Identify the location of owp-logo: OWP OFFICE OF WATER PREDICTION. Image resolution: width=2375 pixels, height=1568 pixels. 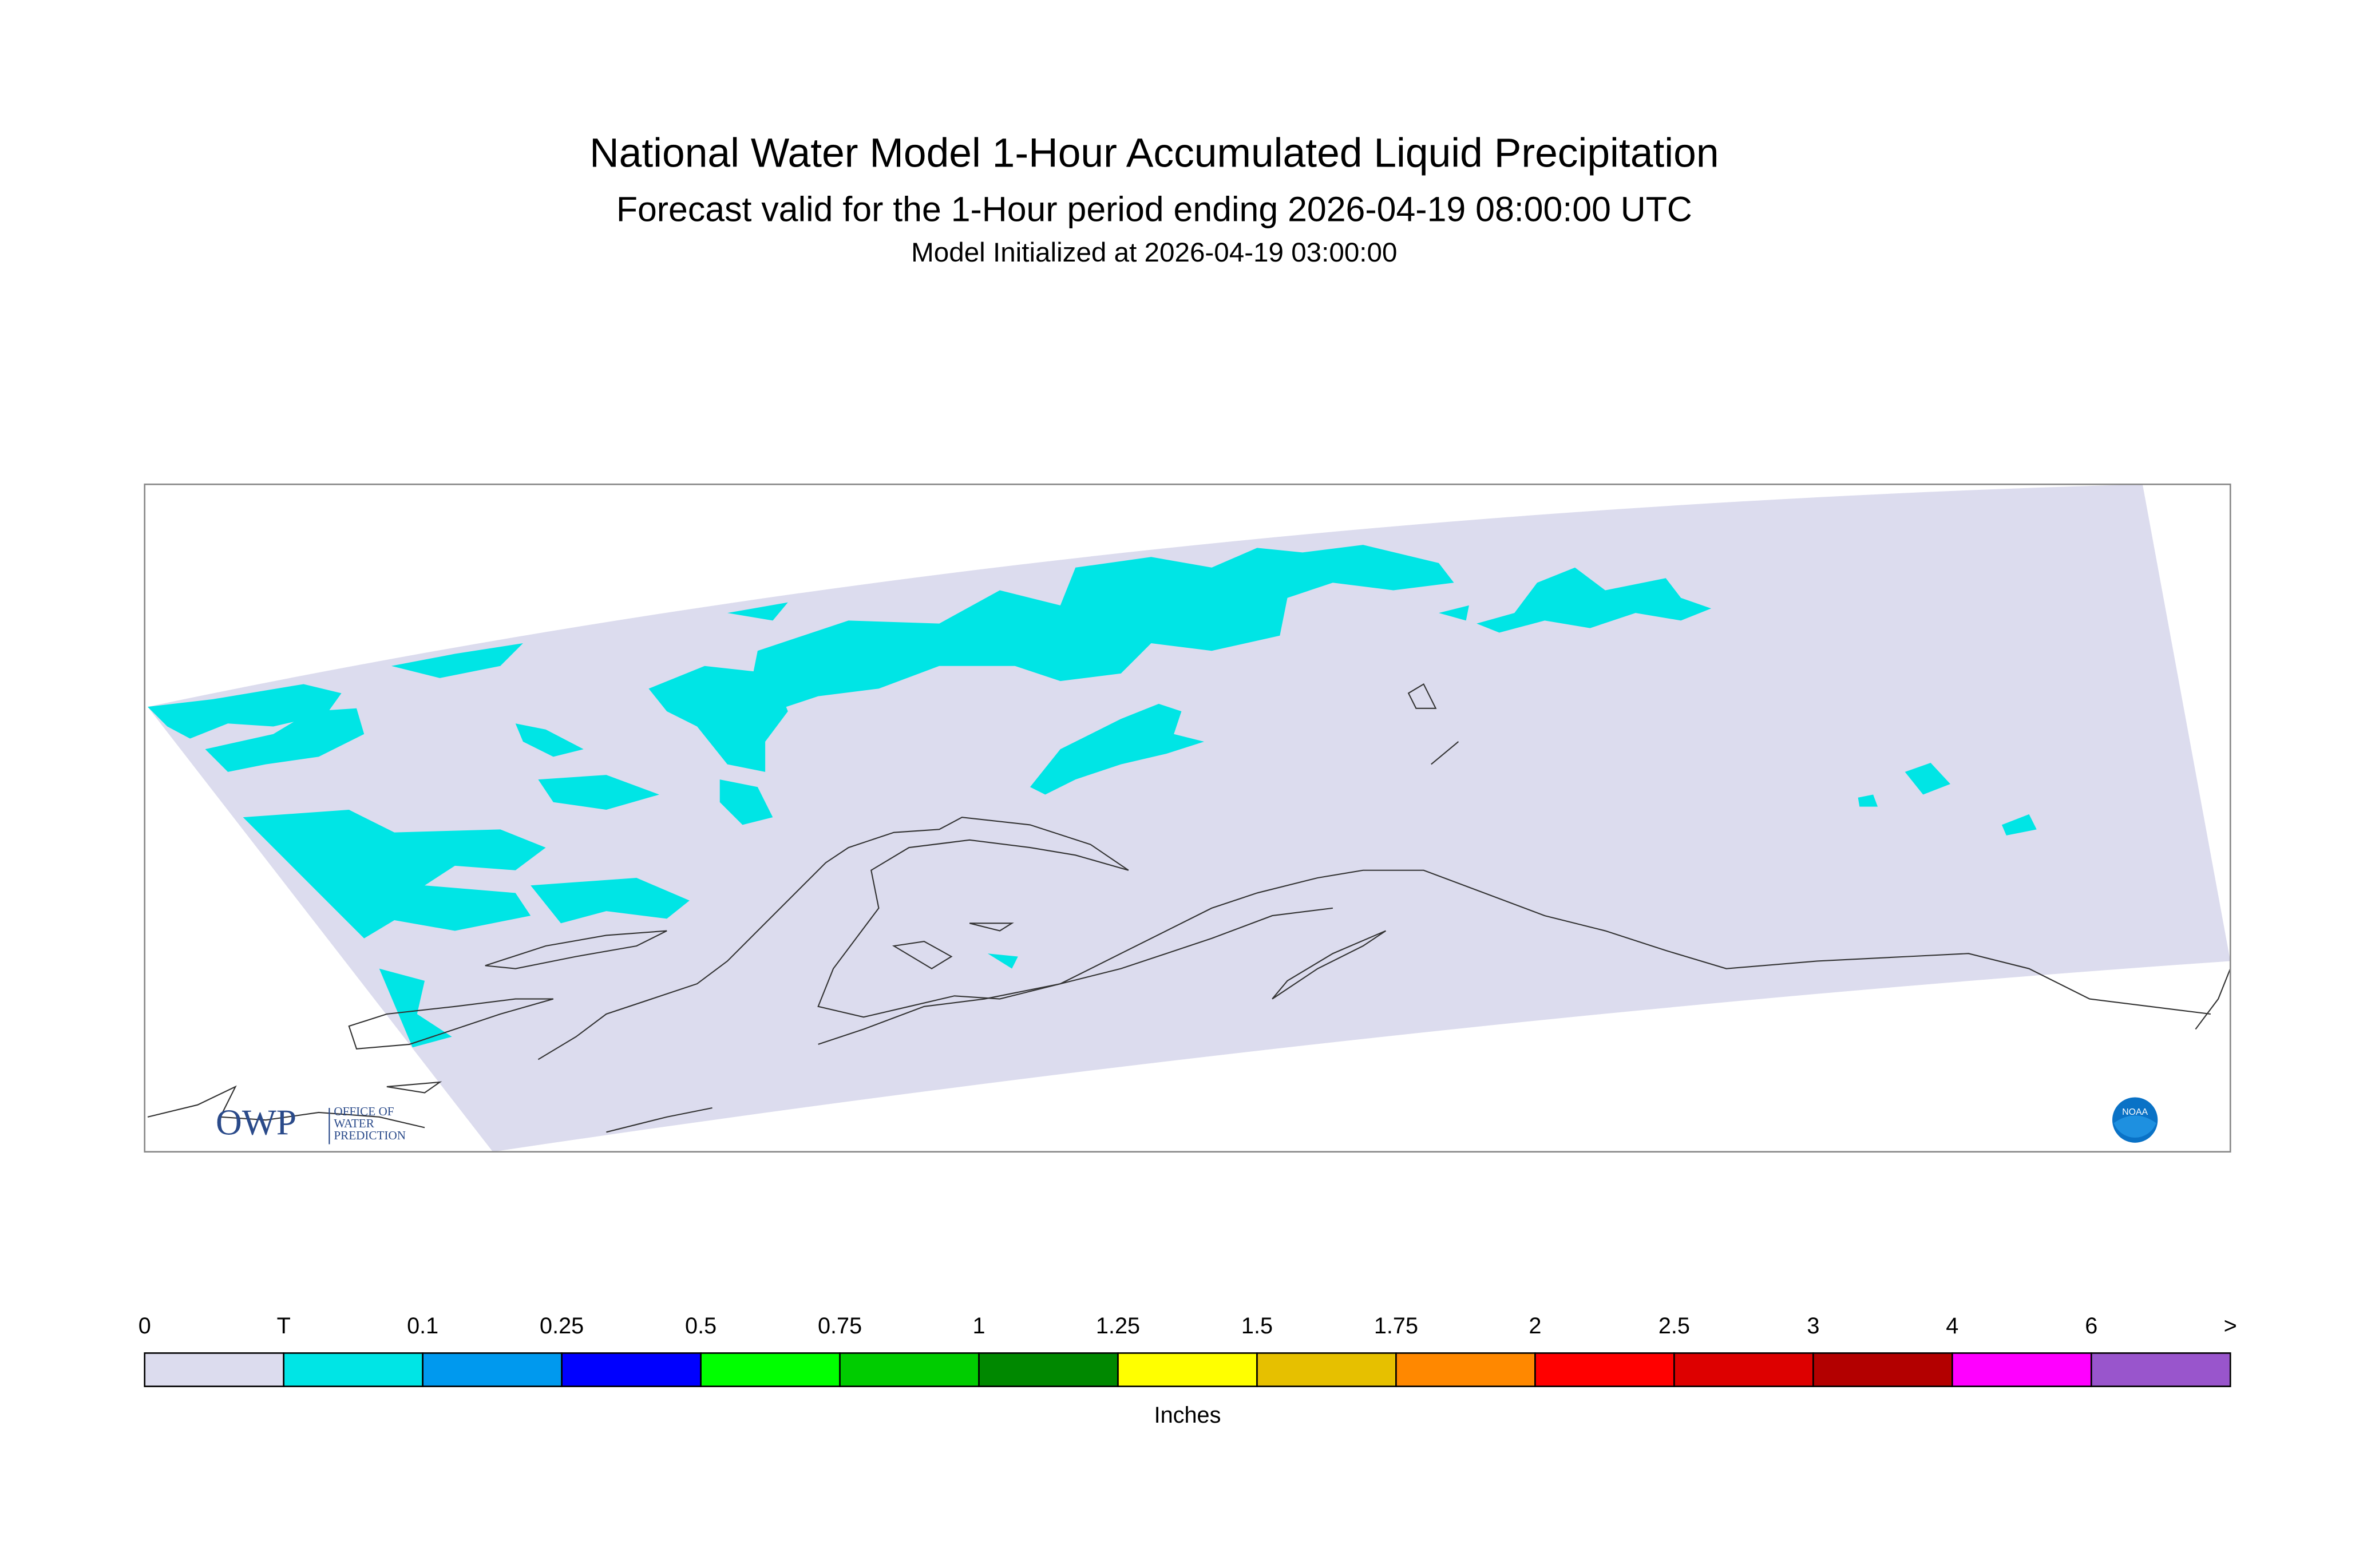
(311, 1123).